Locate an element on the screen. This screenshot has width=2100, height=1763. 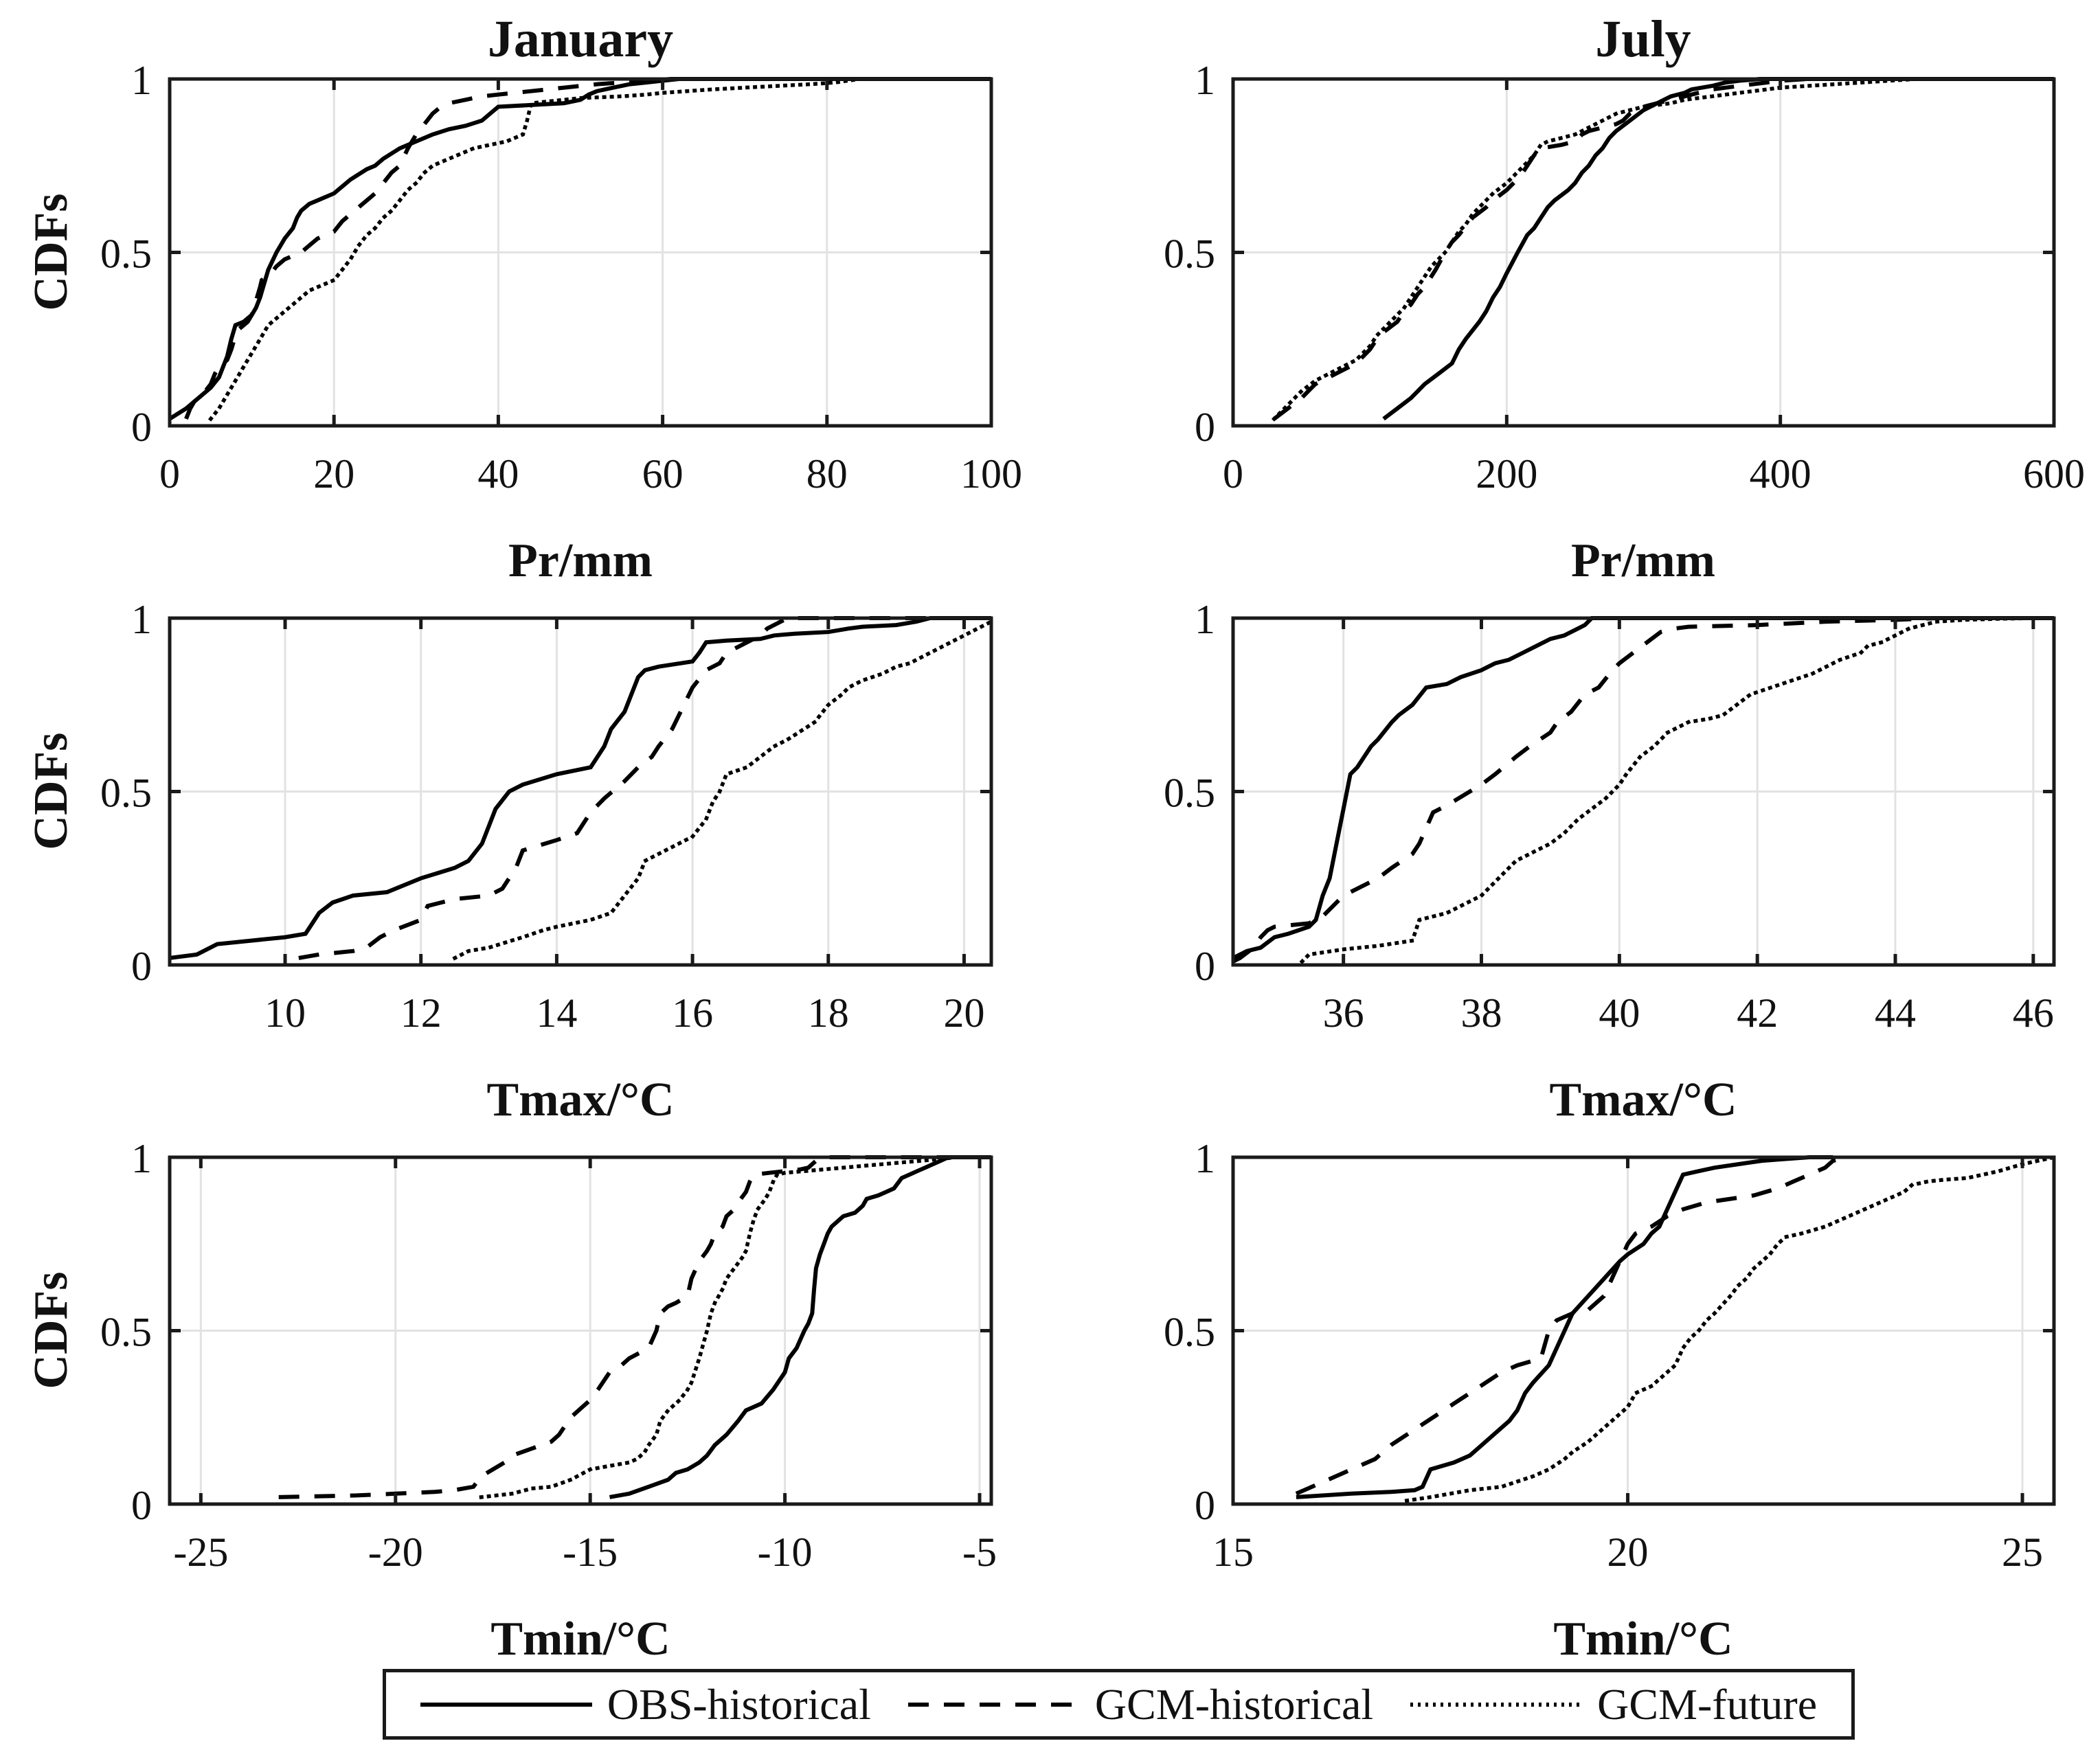
panel-july-pr: 0 200 400 600 0 0.5 1 is located at coordinates (1625, 277).